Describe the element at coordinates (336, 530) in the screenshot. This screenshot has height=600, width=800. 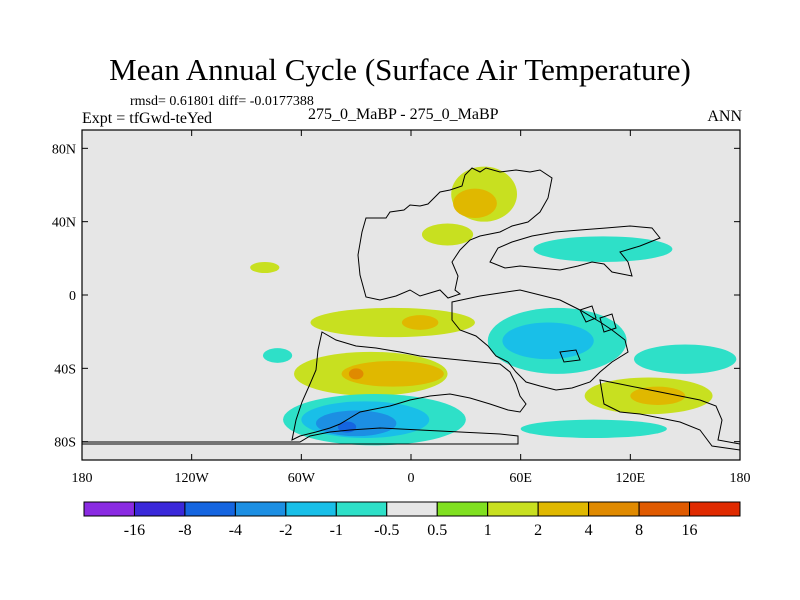
I see `colorbar-label: -1` at that location.